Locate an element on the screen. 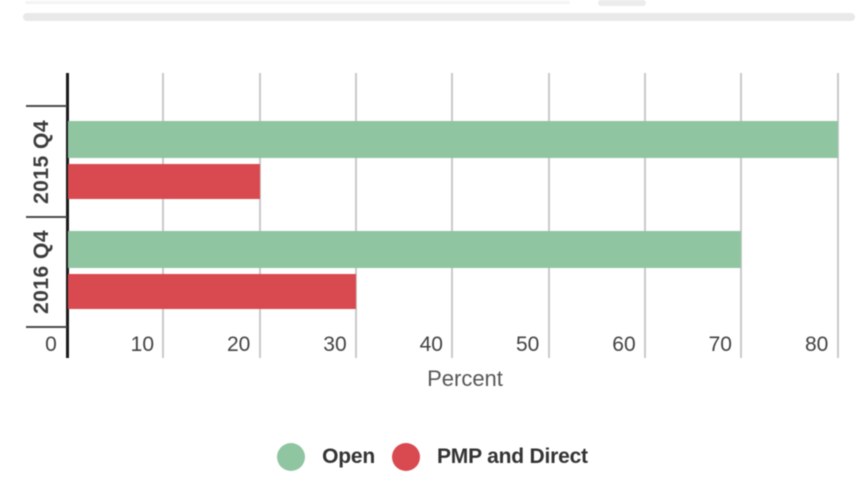  legend-item-open: Open is located at coordinates (326, 457).